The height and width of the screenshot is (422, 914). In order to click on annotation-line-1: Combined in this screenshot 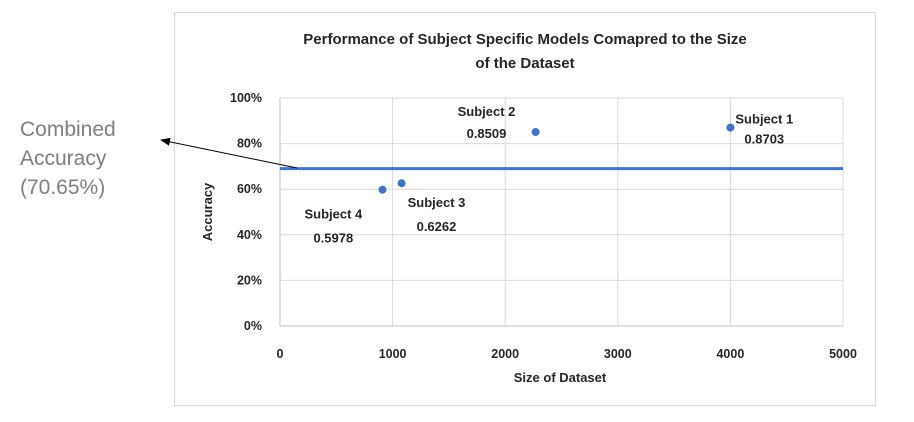, I will do `click(68, 129)`.